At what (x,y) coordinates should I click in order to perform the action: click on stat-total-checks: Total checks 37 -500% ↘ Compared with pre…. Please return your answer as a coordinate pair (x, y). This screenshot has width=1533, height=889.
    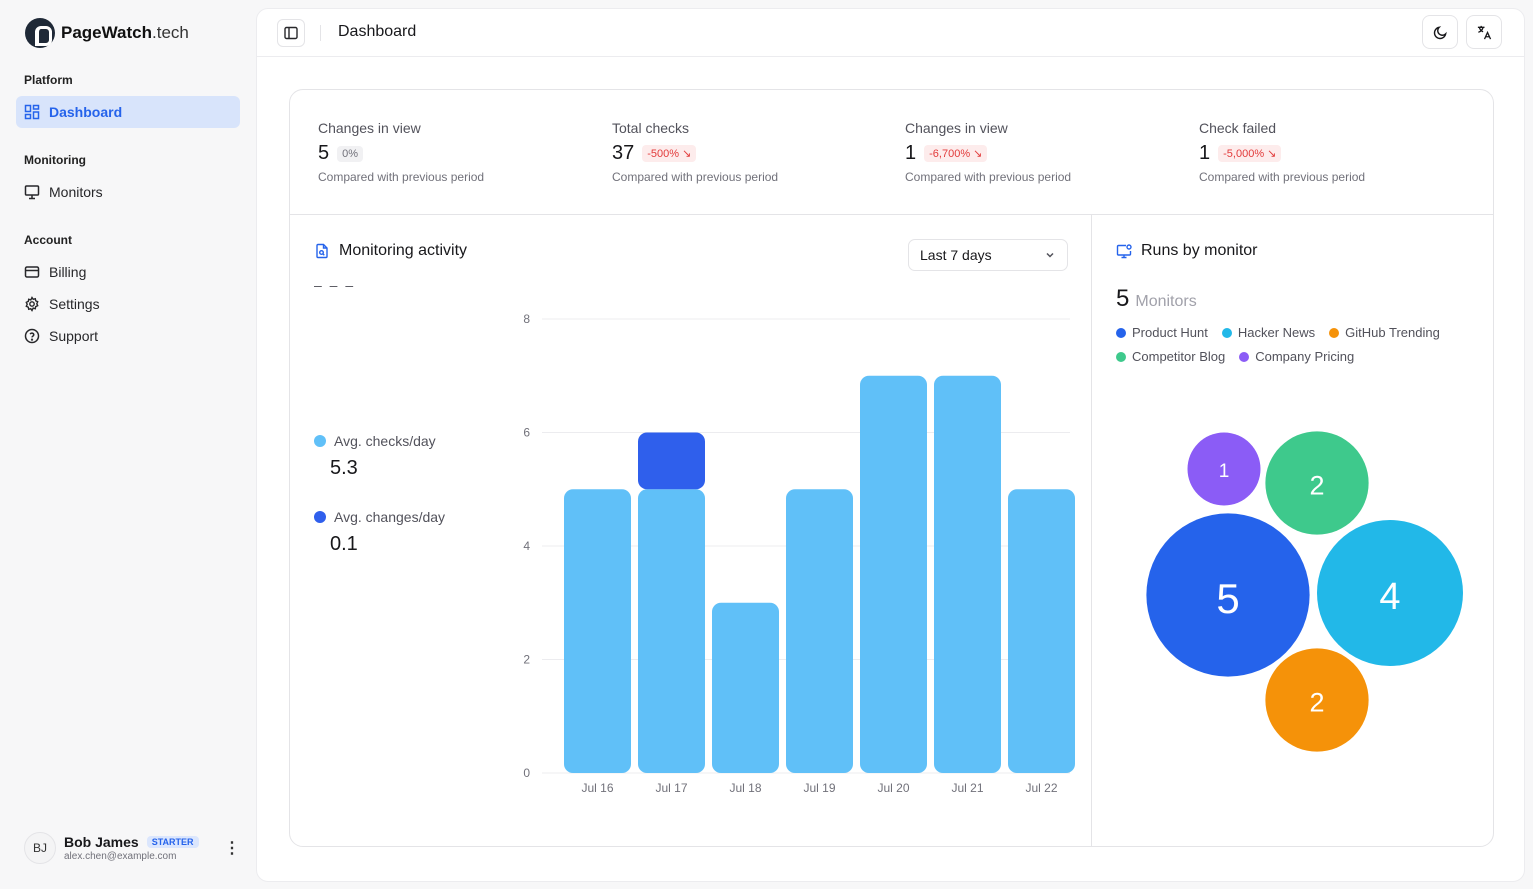
    Looking at the image, I should click on (757, 152).